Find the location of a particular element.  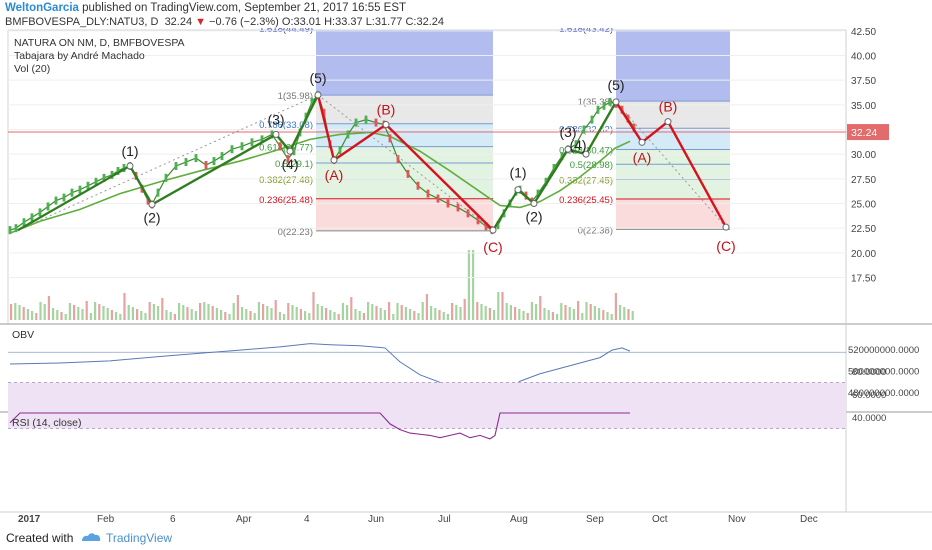

time-scale: 2017 Feb 6 Apr 4 Jun Jul Aug Sep Oct Nov Dec is located at coordinates (418, 519).